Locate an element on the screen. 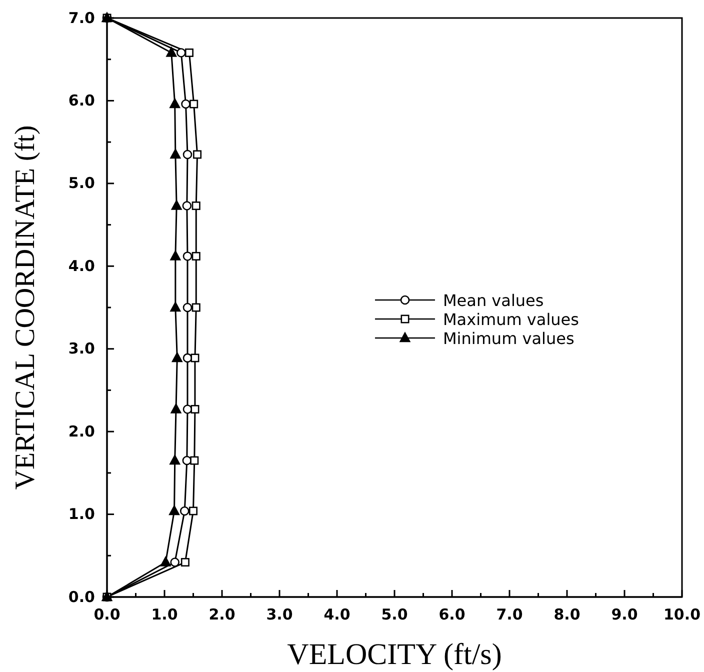 The height and width of the screenshot is (672, 704). x-axis-title: VELOCITY (ft/s) is located at coordinates (394, 654).